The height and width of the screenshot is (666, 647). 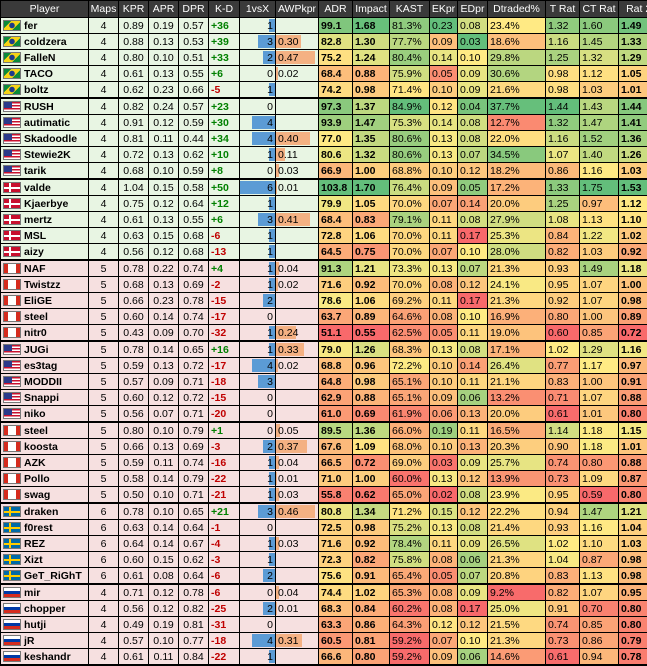 I want to click on onevx-cell: 1, so click(x=258, y=560).